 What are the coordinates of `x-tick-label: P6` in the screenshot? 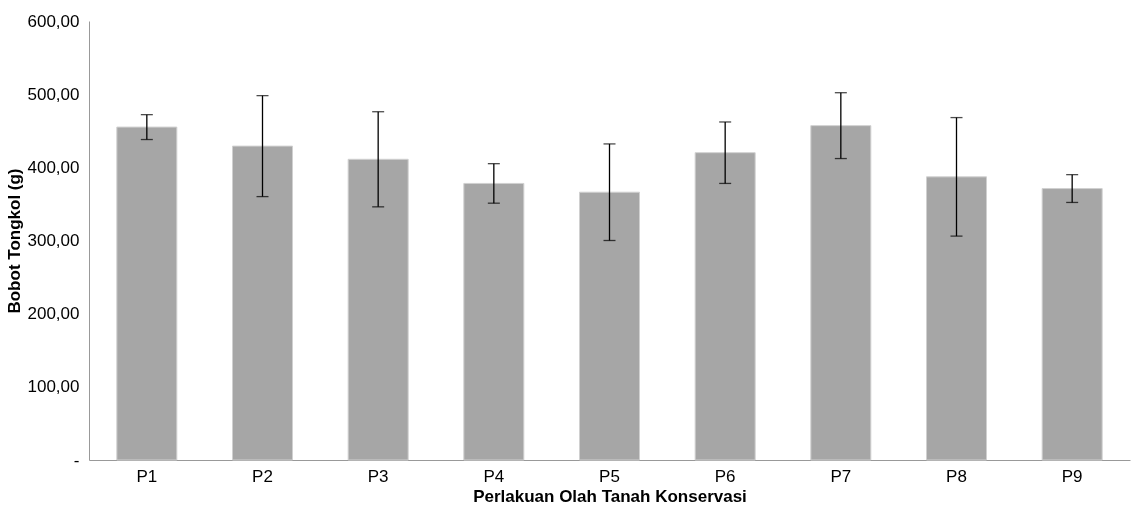 It's located at (725, 476).